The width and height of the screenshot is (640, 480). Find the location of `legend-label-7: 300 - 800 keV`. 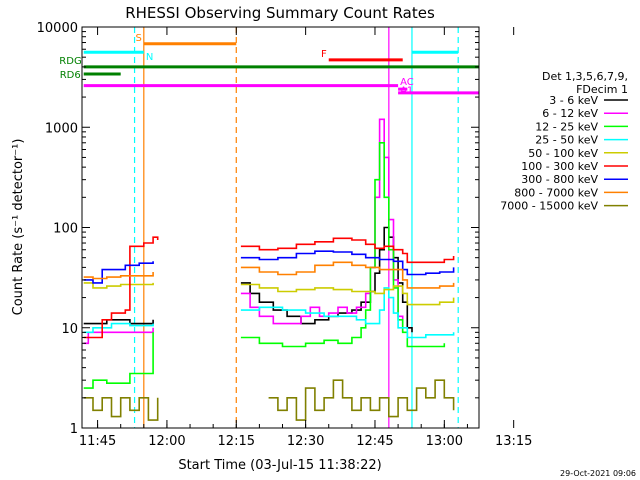

legend-label-7: 300 - 800 keV is located at coordinates (559, 179).